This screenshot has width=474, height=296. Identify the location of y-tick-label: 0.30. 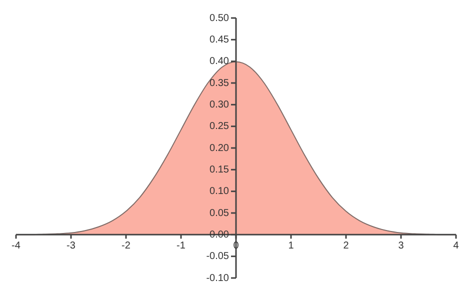
(220, 104).